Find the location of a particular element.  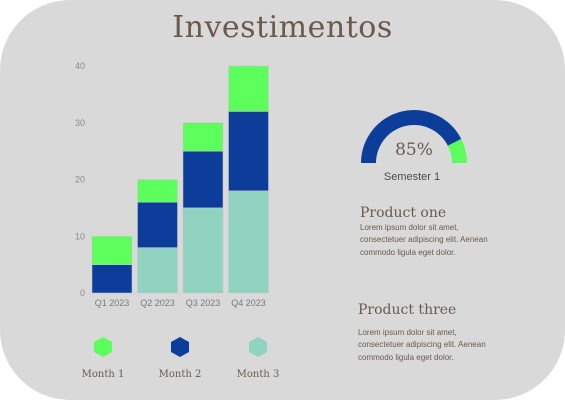

gauge-caption: Semester 1 is located at coordinates (412, 177).